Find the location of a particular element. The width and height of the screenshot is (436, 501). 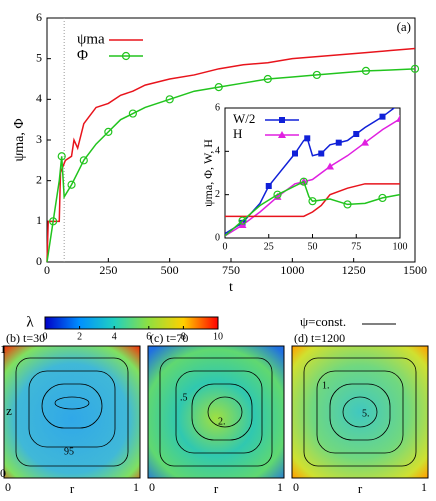

panel-label: (a) is located at coordinates (404, 26).